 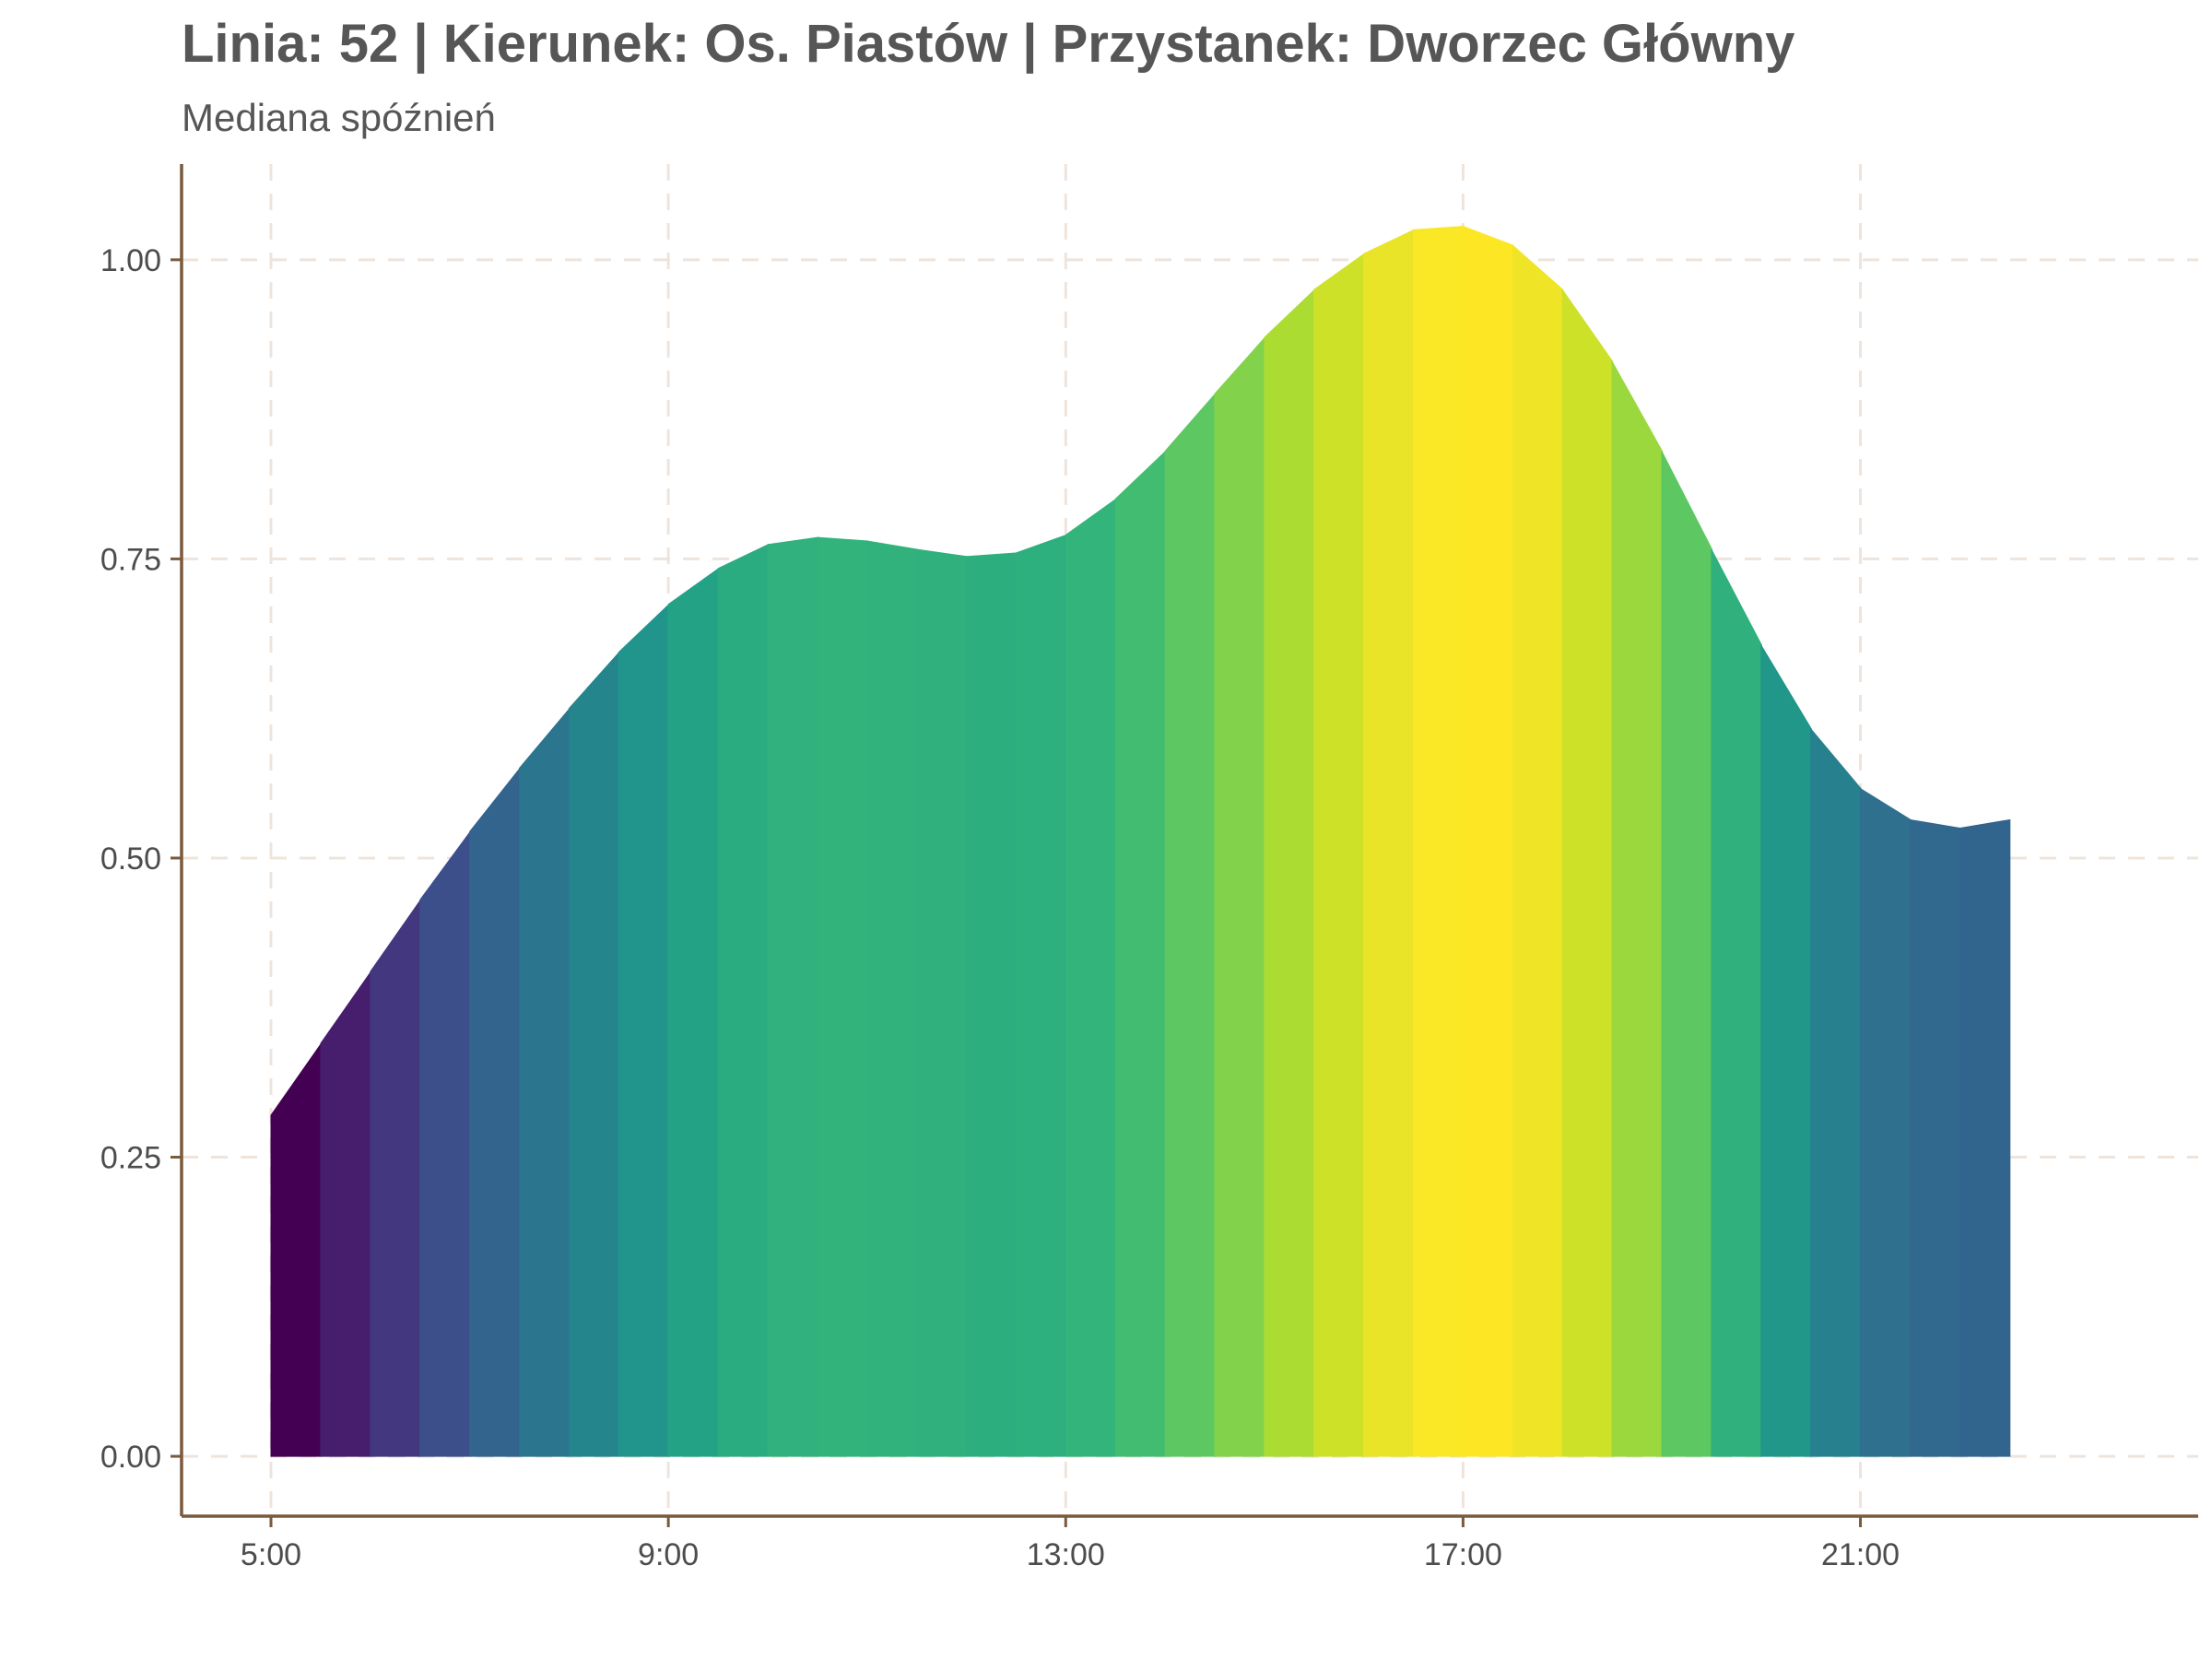 What do you see at coordinates (130, 1457) in the screenshot?
I see `y-tick-label: 0.00` at bounding box center [130, 1457].